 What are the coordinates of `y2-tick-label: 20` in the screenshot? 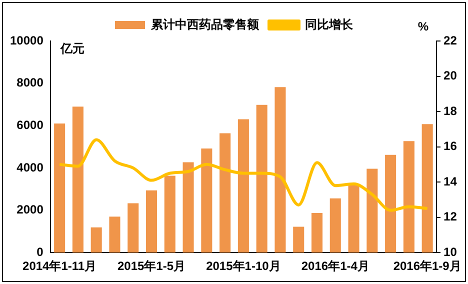 It's located at (451, 75).